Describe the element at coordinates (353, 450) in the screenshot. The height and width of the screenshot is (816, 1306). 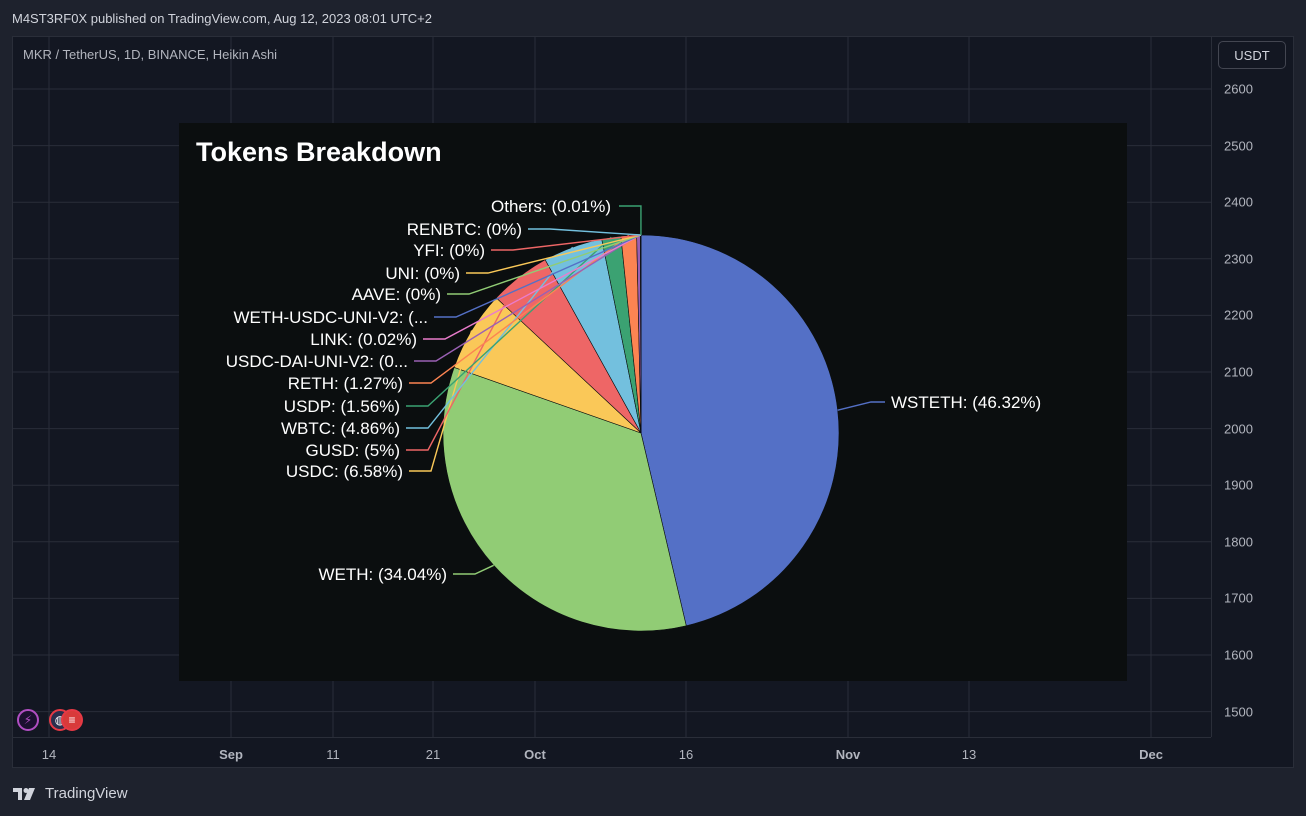
I see `pie-label: GUSD: (5%)` at that location.